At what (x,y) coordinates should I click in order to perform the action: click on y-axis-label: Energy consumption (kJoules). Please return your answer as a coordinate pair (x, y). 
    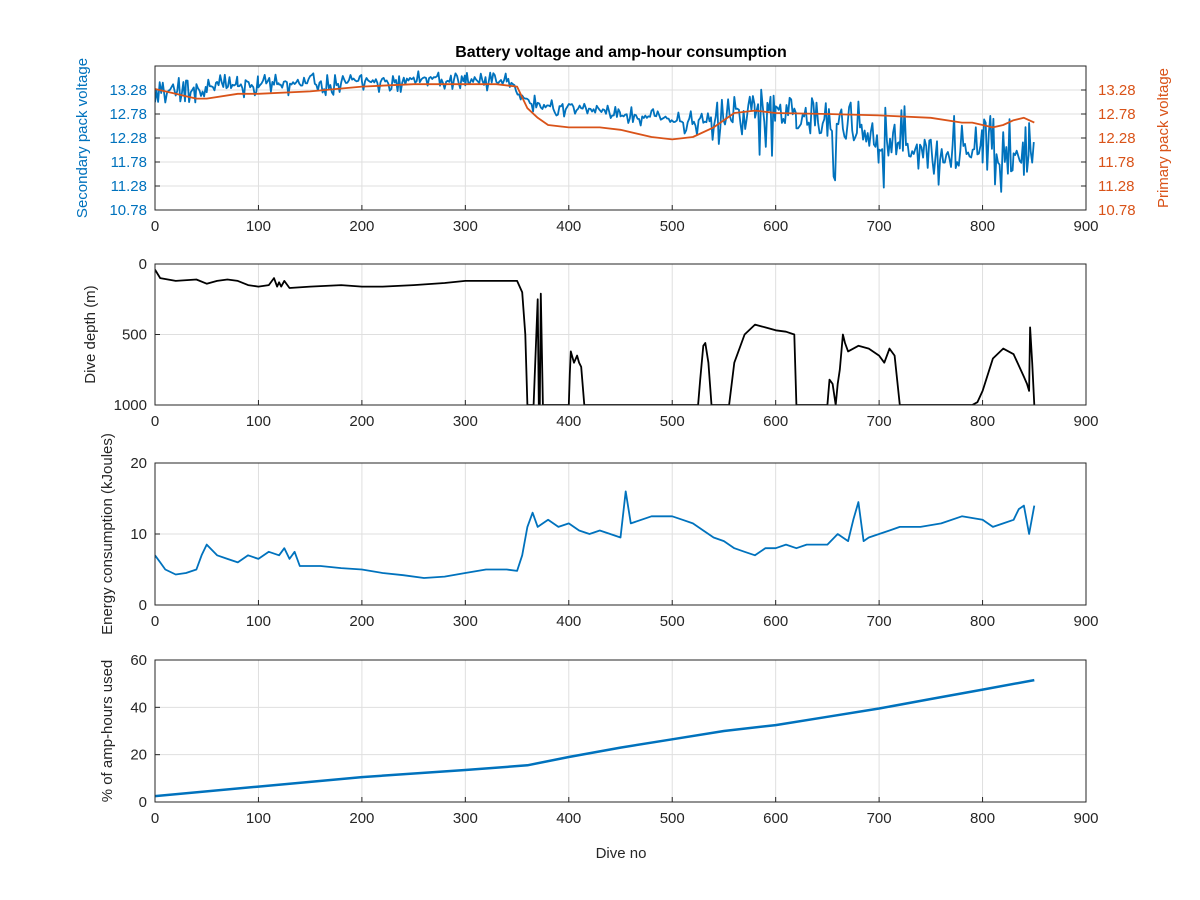
    Looking at the image, I should click on (107, 534).